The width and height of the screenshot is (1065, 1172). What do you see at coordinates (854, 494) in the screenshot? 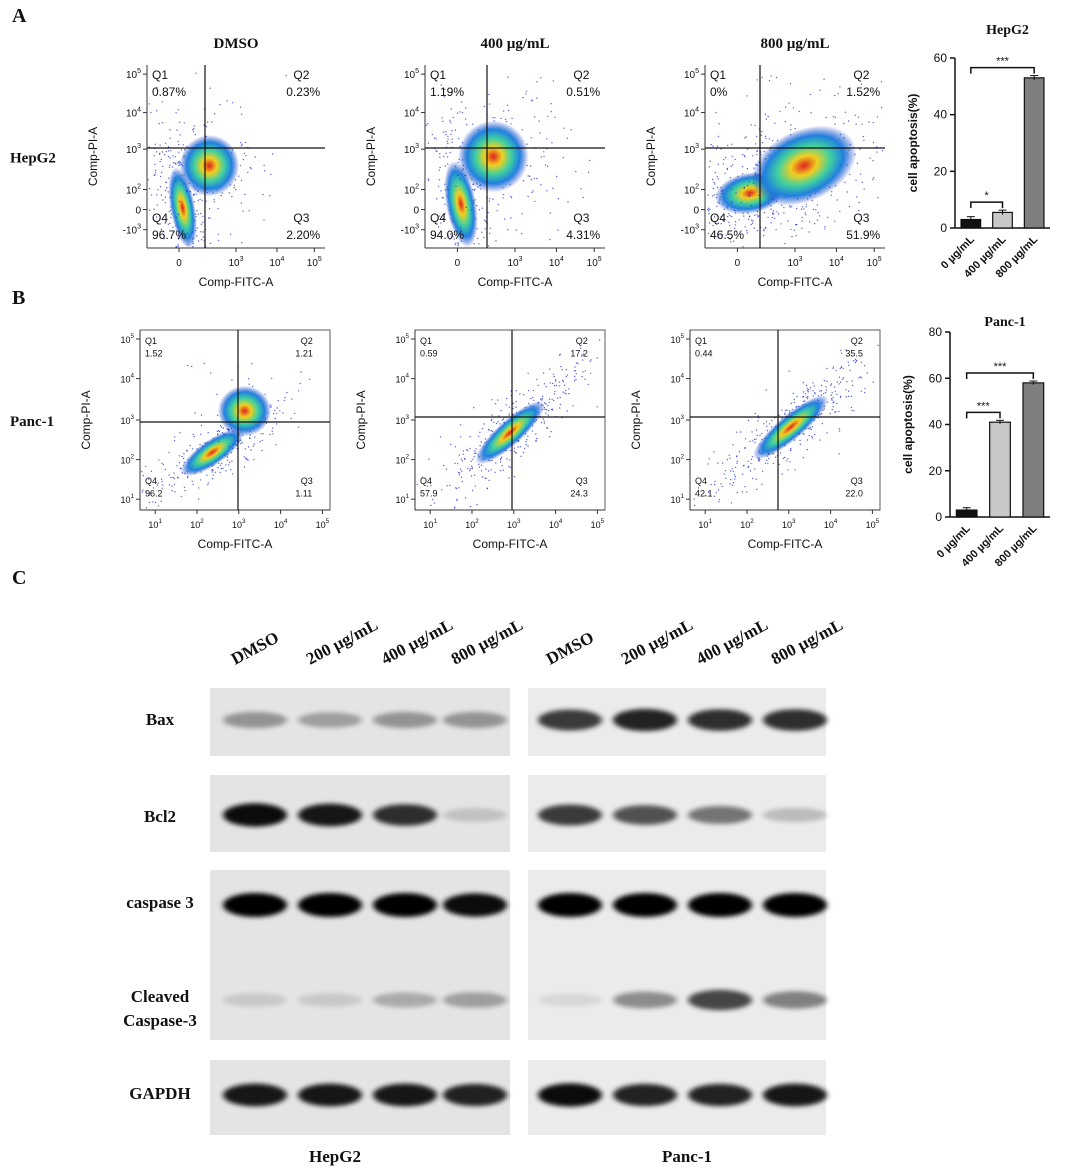
I see `quadrant-percent: 22.0` at bounding box center [854, 494].